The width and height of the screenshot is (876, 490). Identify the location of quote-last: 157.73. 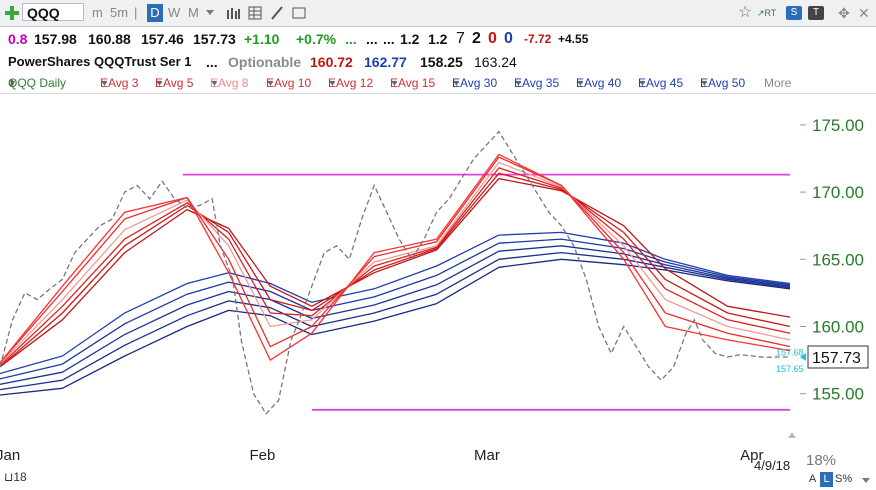
(214, 39).